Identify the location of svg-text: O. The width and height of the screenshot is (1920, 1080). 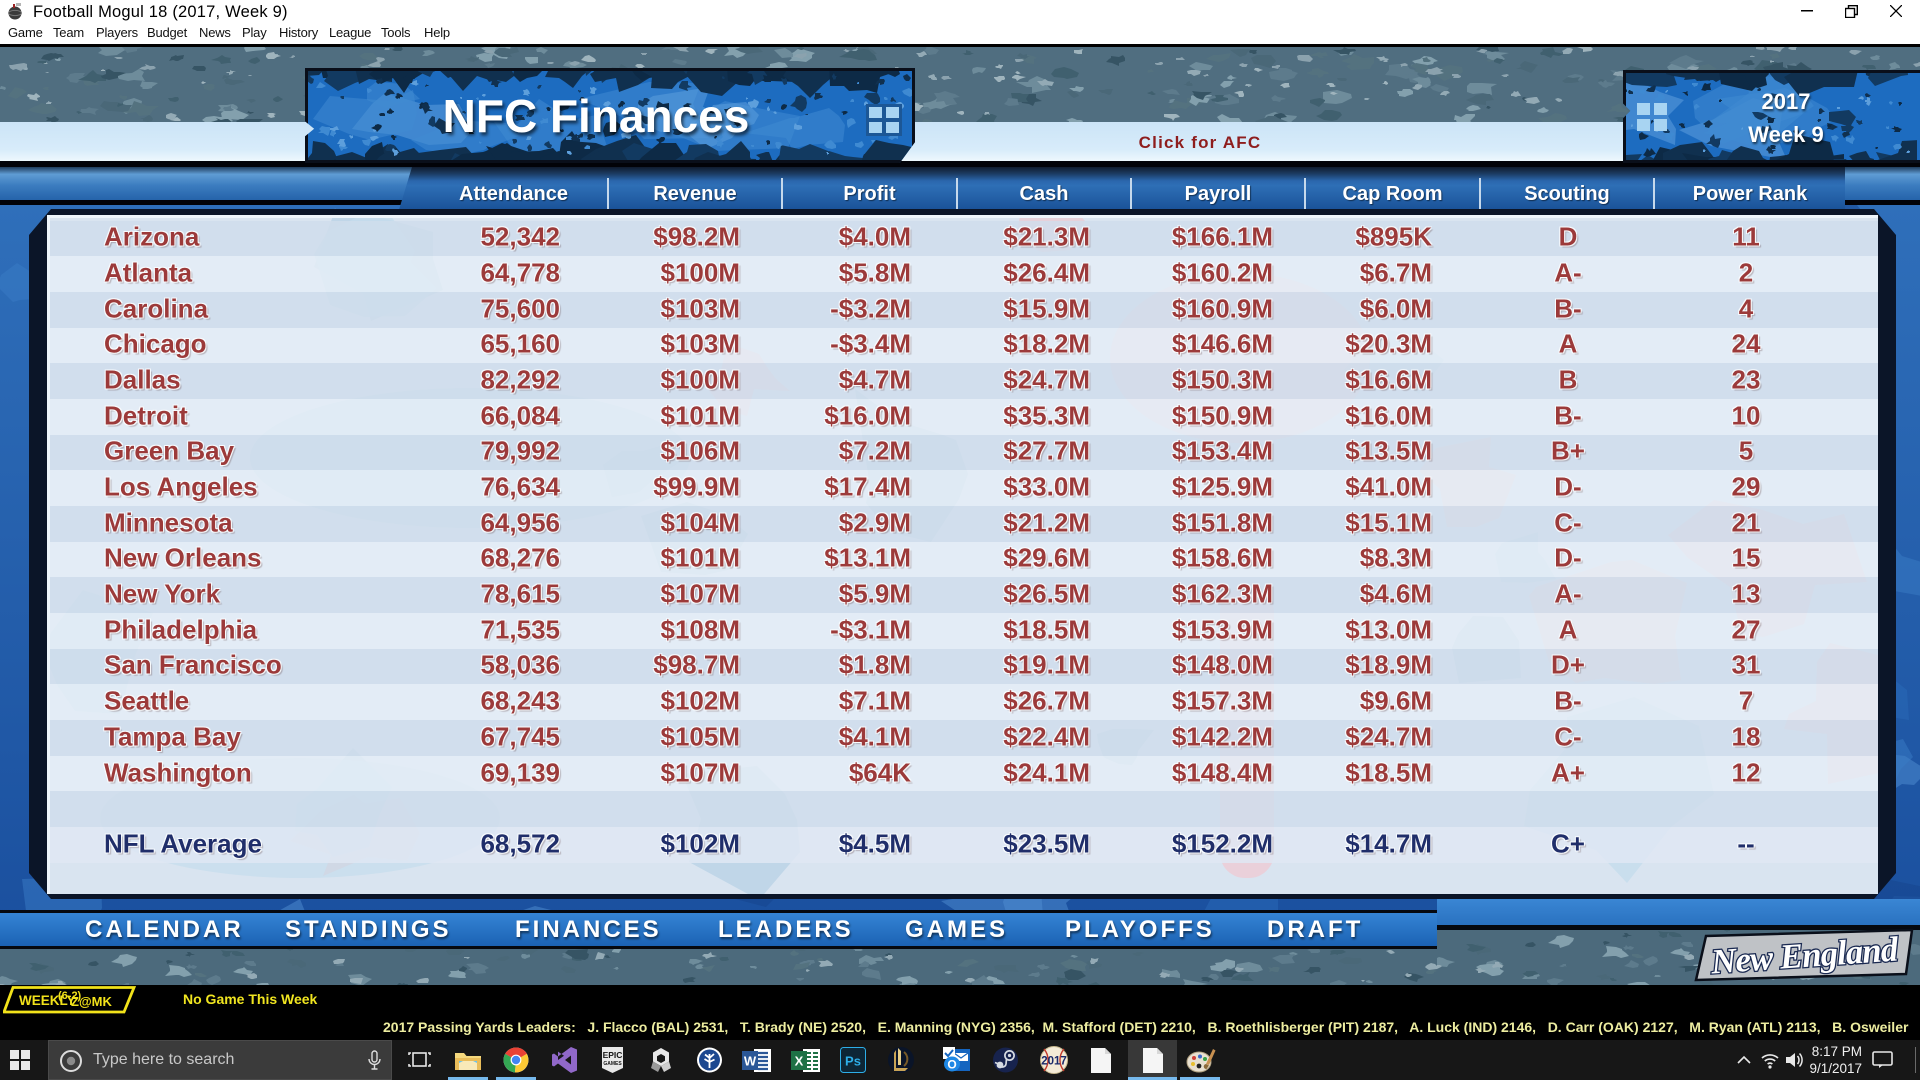
(951, 1065).